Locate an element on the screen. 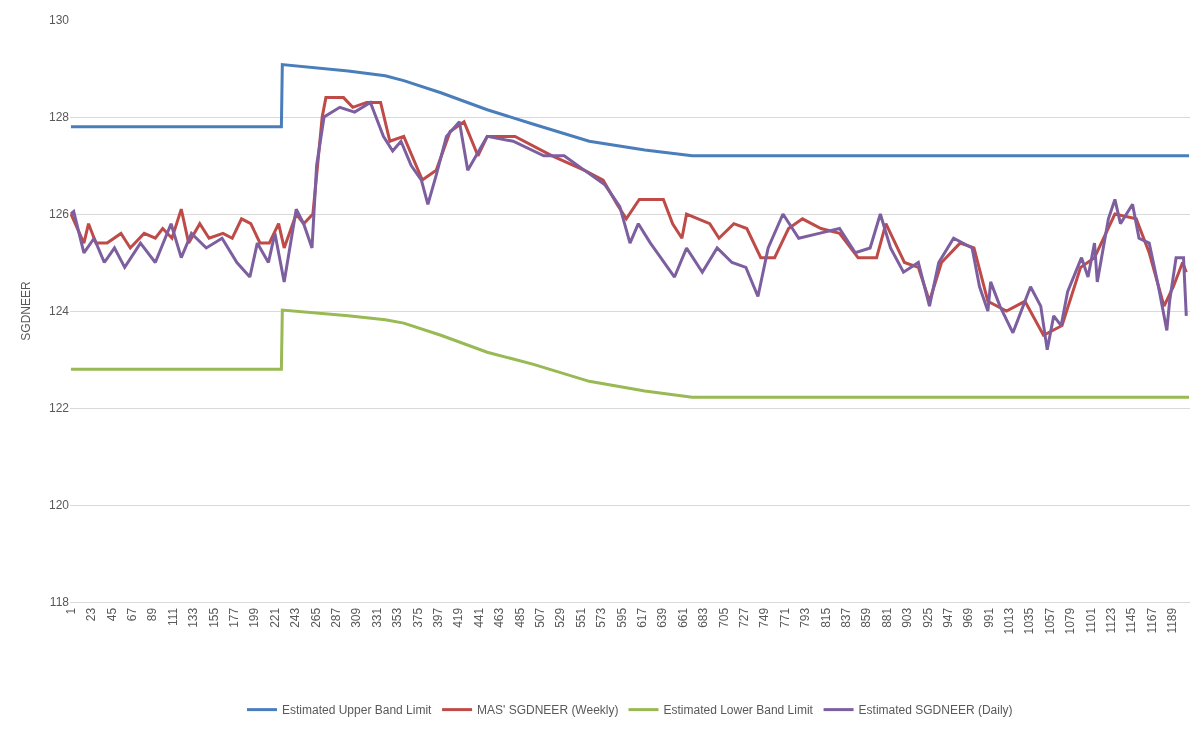  x-tick-label: 463 is located at coordinates (499, 617).